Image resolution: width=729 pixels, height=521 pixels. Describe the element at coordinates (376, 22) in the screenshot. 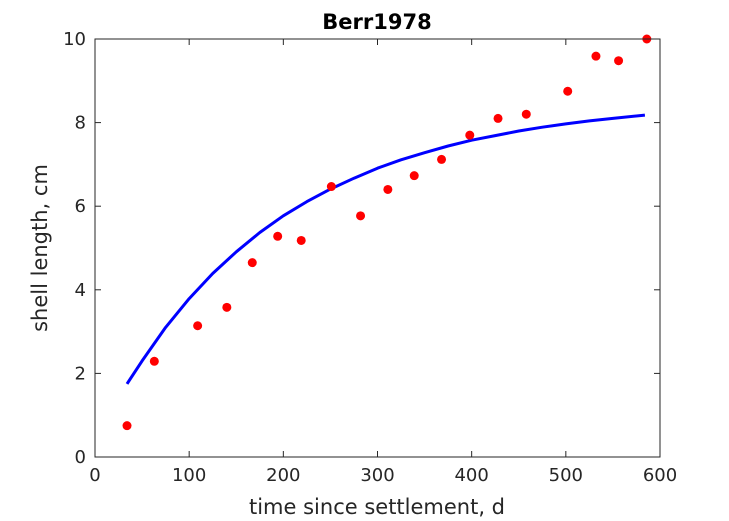

I see `chart-title: Berr1978` at that location.